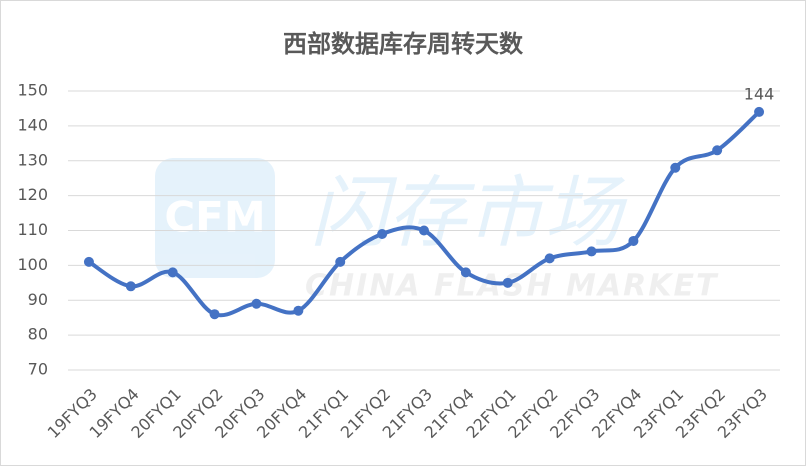  Describe the element at coordinates (403, 44) in the screenshot. I see `chart-title: 西部数据库存周转天数` at that location.